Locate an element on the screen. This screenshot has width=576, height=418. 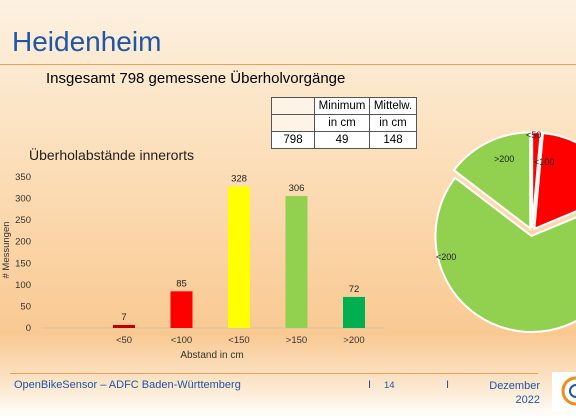
x-tick-label: <150 is located at coordinates (238, 340).